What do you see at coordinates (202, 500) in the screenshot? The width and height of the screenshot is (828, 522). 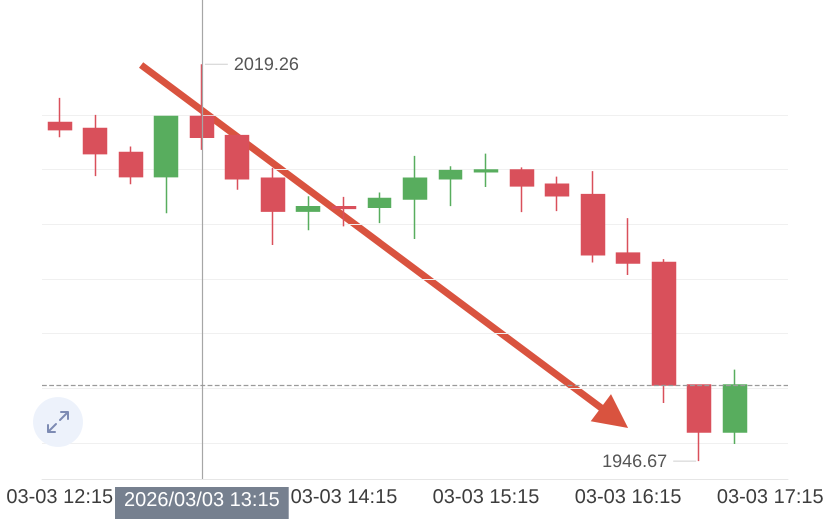 I see `x-tick-label: 2026/03/03 13:15` at bounding box center [202, 500].